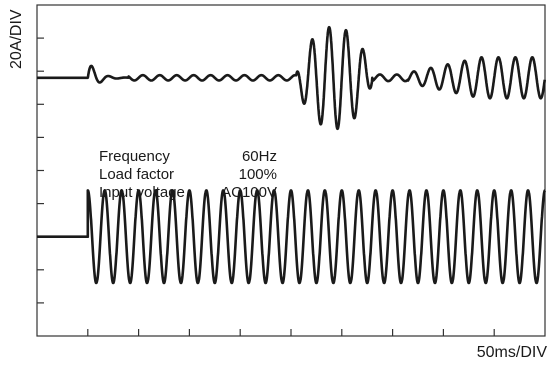 The height and width of the screenshot is (368, 553). Describe the element at coordinates (142, 192) in the screenshot. I see `condition-label: Input voltage` at that location.